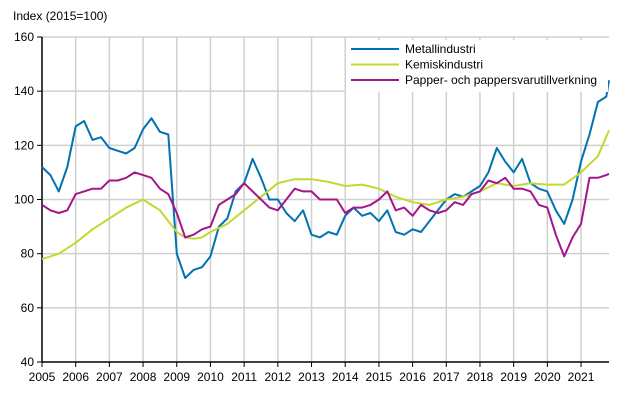 This screenshot has height=400, width=620. I want to click on x-tick-label: 2015, so click(379, 377).